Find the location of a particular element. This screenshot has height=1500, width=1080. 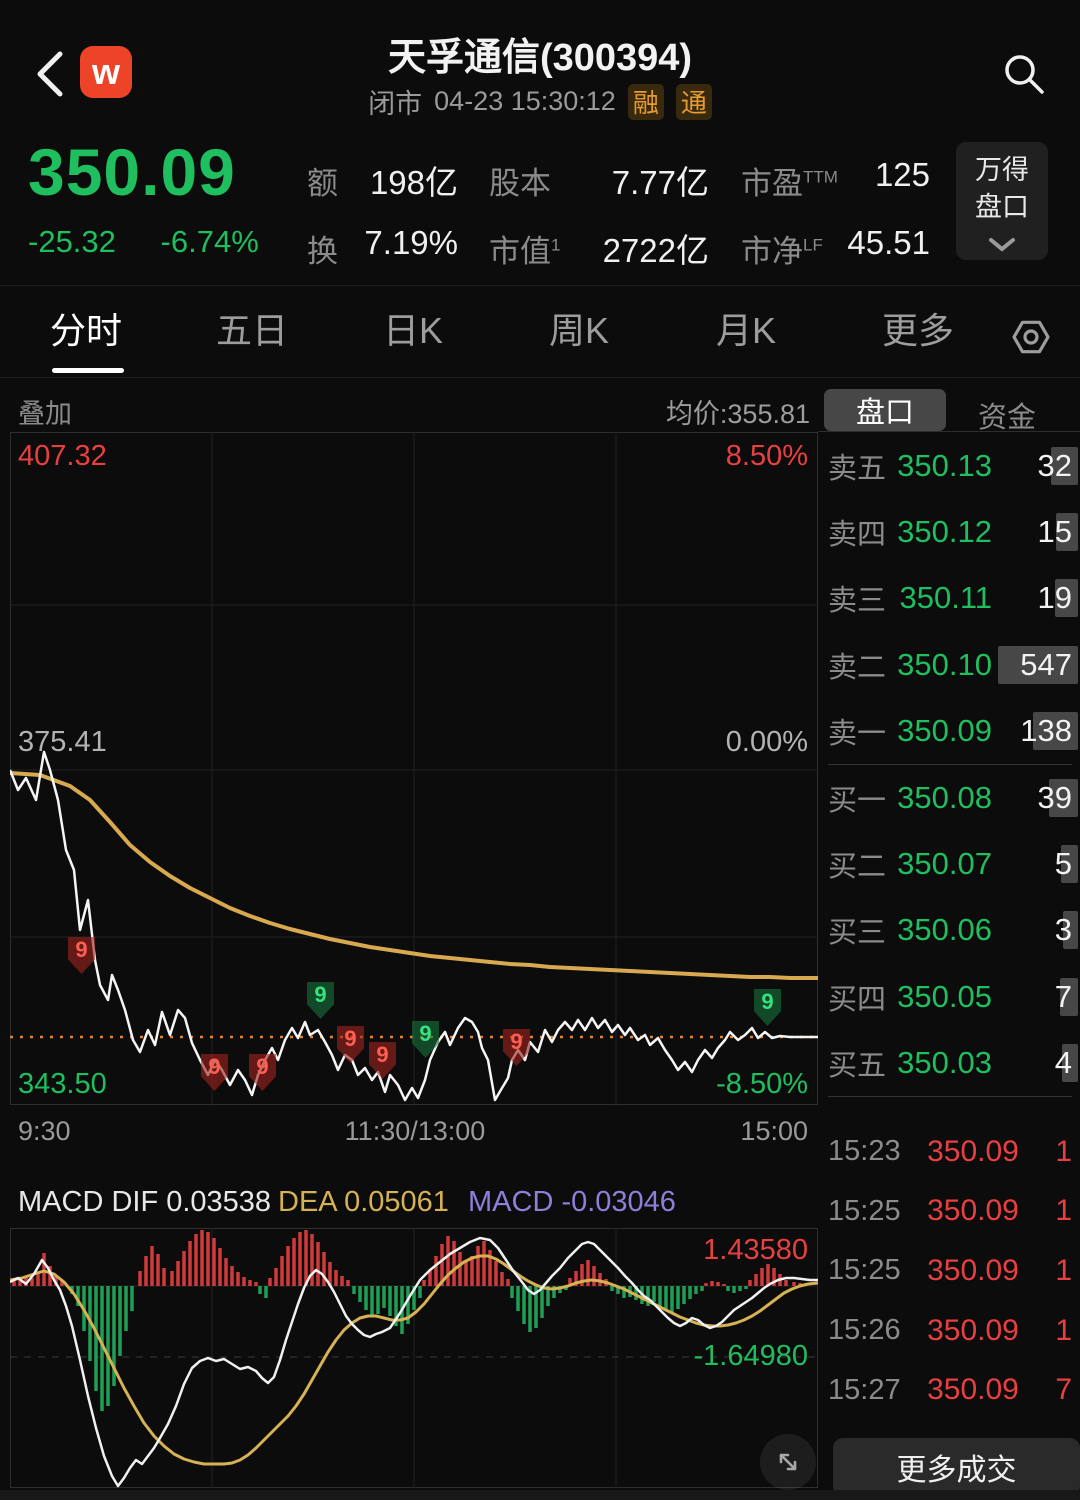

avg-price-label: 均价:355.81 is located at coordinates (737, 414).